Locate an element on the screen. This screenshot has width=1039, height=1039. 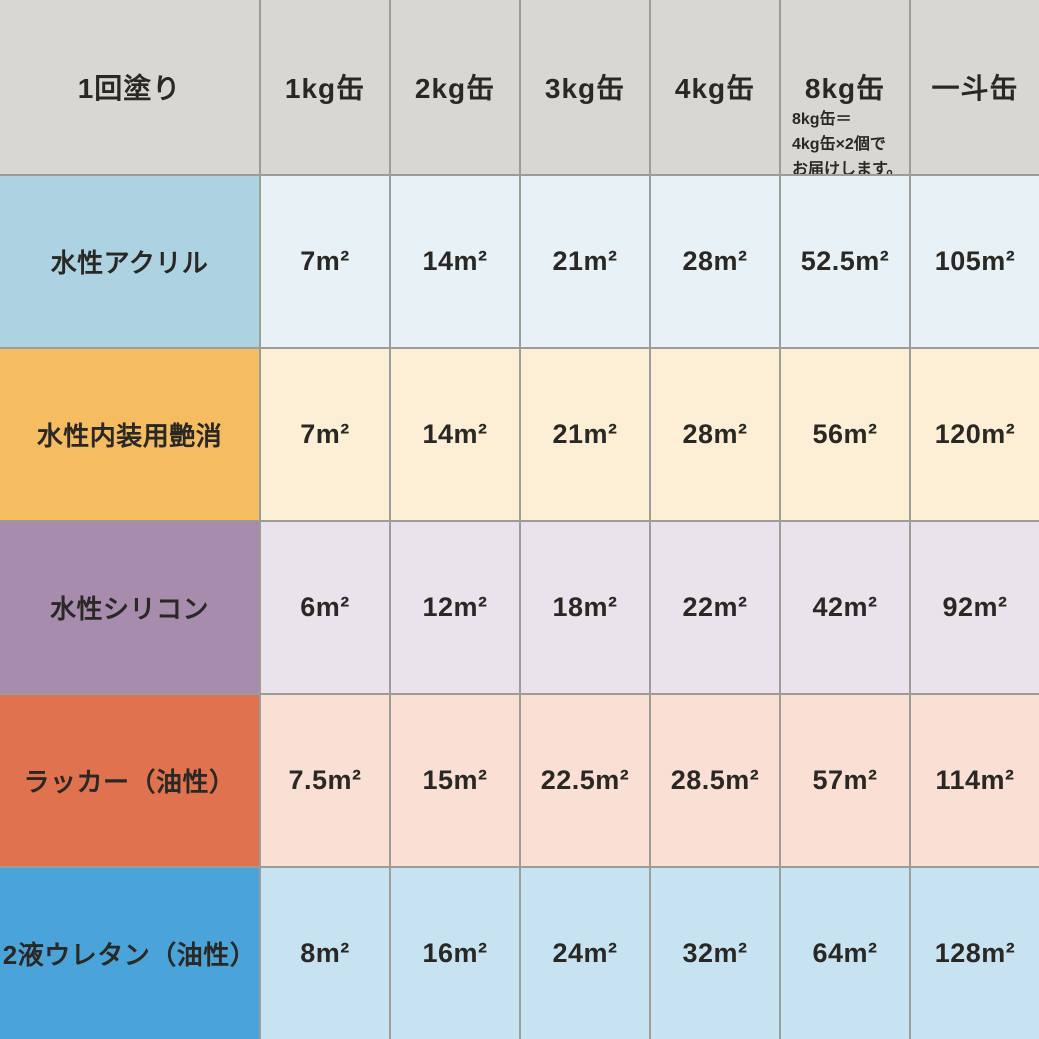
header-cell-8kg: 8kg缶 8kg缶＝ 4kg缶×2個で お届けします。 is located at coordinates (845, 87).